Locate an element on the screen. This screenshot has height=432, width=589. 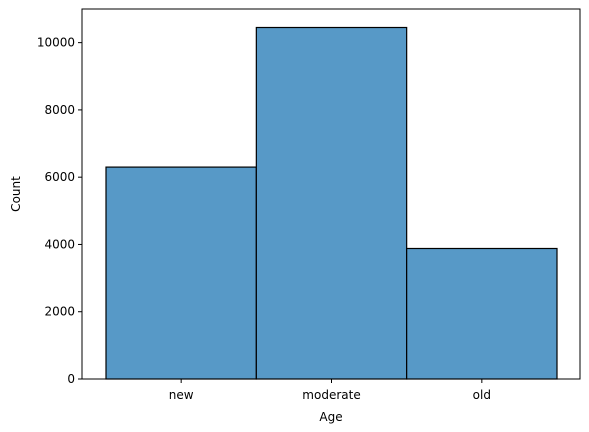
y-axis-label: Count is located at coordinates (16, 194).